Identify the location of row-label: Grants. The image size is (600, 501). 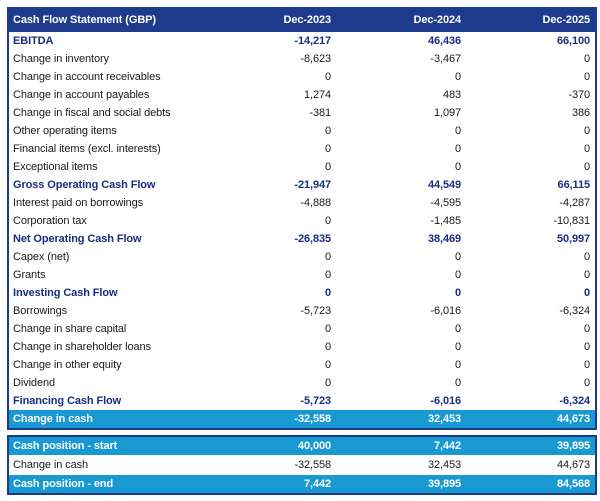
(29, 275).